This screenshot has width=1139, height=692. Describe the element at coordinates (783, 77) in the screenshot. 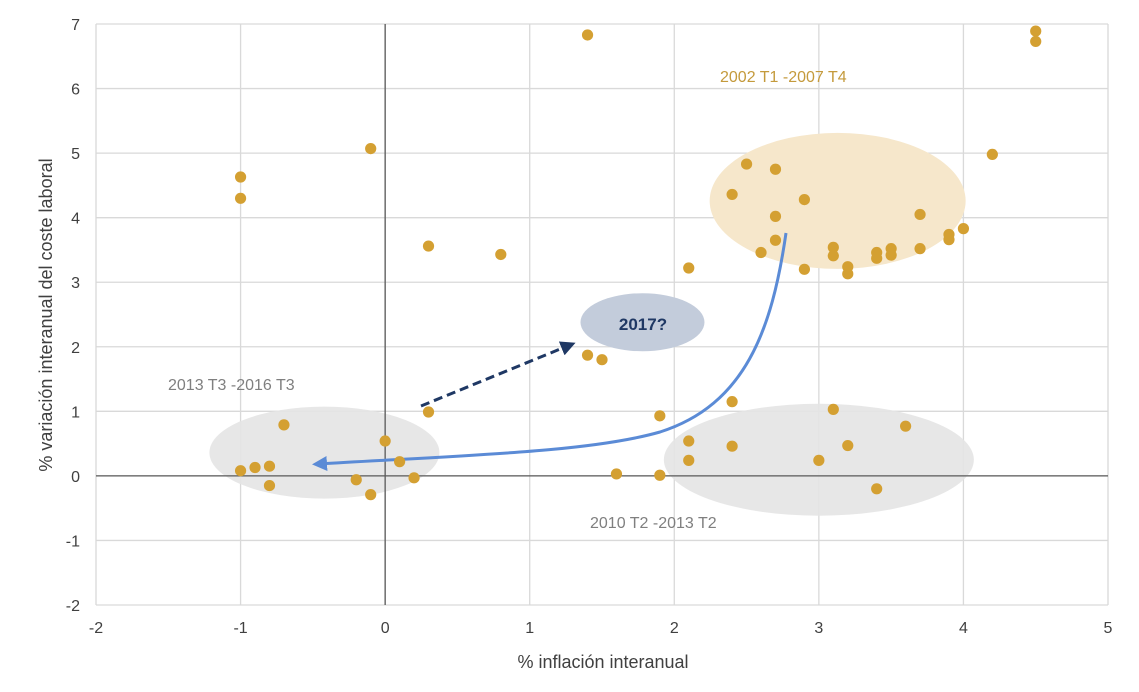

I see `annotation-2002-2007: 2002 T1 -2007 T4` at that location.